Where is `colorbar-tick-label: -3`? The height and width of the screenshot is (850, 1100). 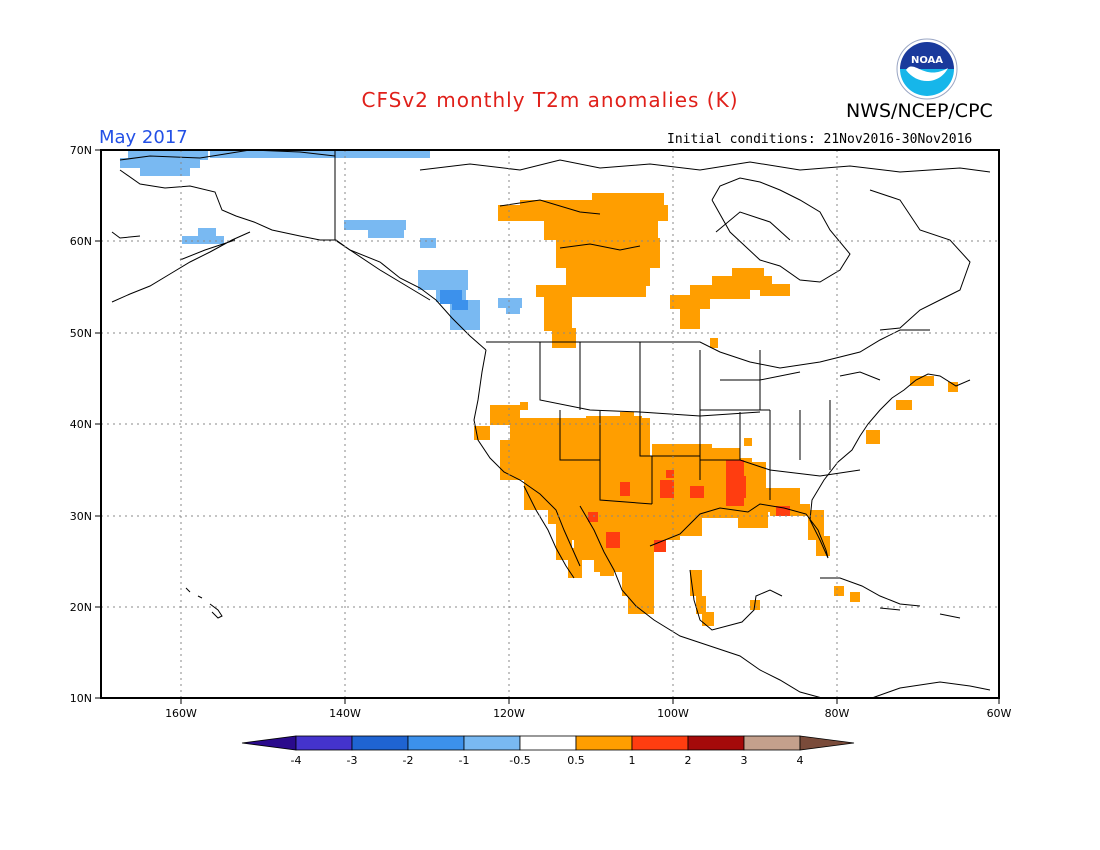
colorbar-tick-label: -3 is located at coordinates (352, 760).